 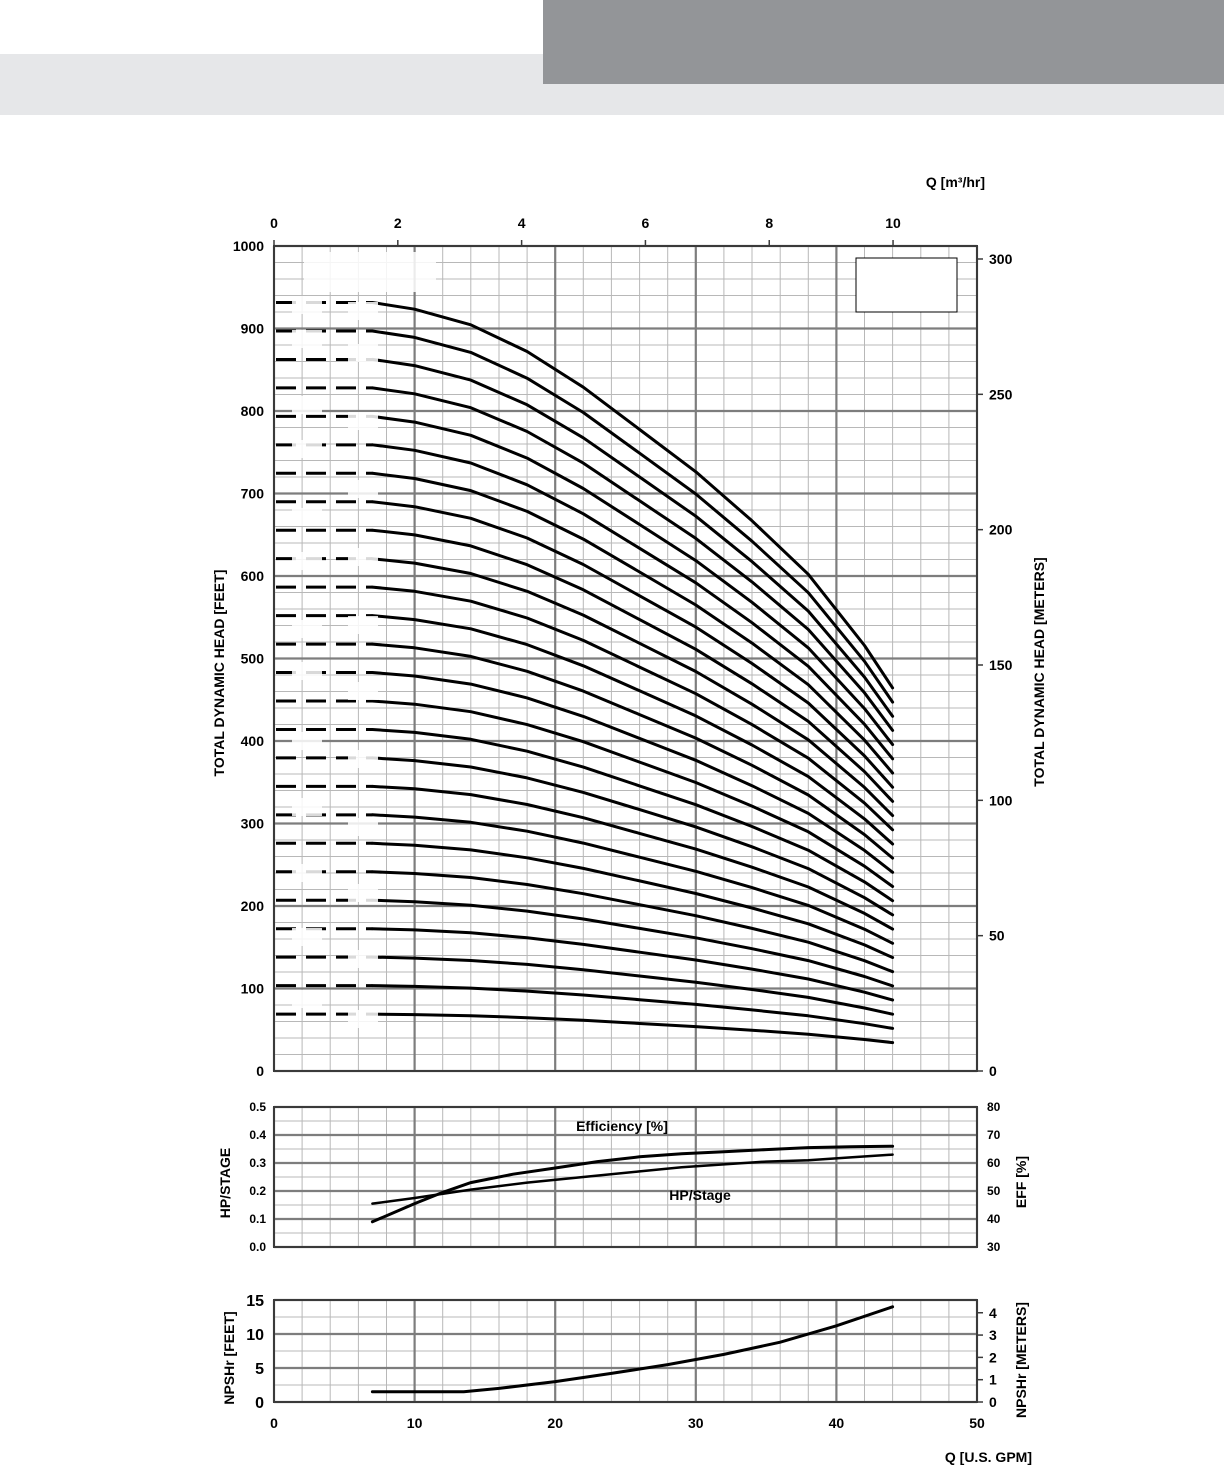 I want to click on head-ytick-label: 300, so click(x=253, y=824).